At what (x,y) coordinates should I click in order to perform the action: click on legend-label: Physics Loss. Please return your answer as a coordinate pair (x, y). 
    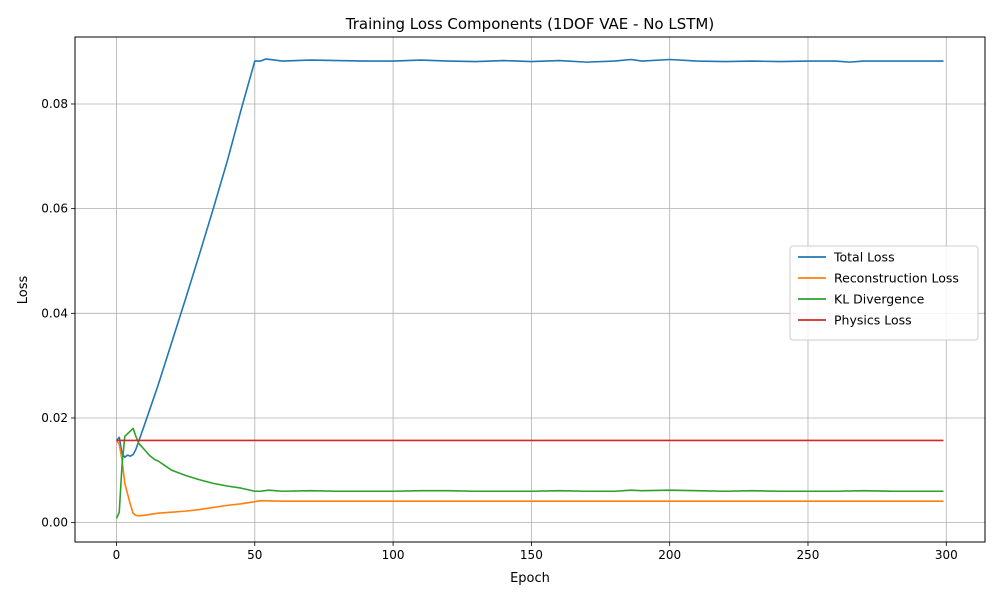
    Looking at the image, I should click on (873, 320).